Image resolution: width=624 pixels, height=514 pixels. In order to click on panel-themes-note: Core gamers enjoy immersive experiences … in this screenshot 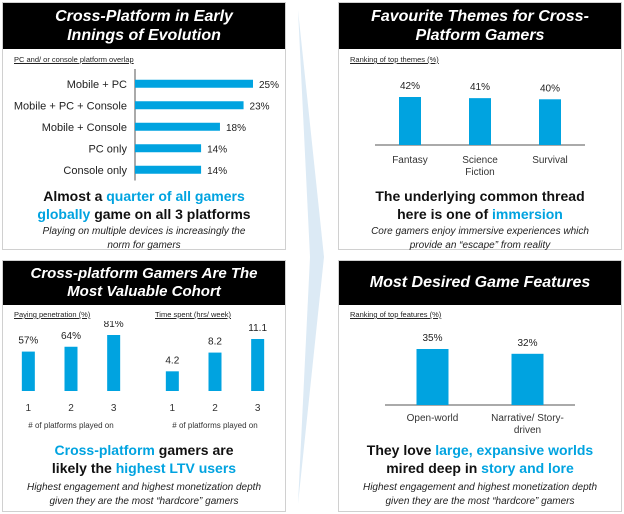, I will do `click(480, 238)`.